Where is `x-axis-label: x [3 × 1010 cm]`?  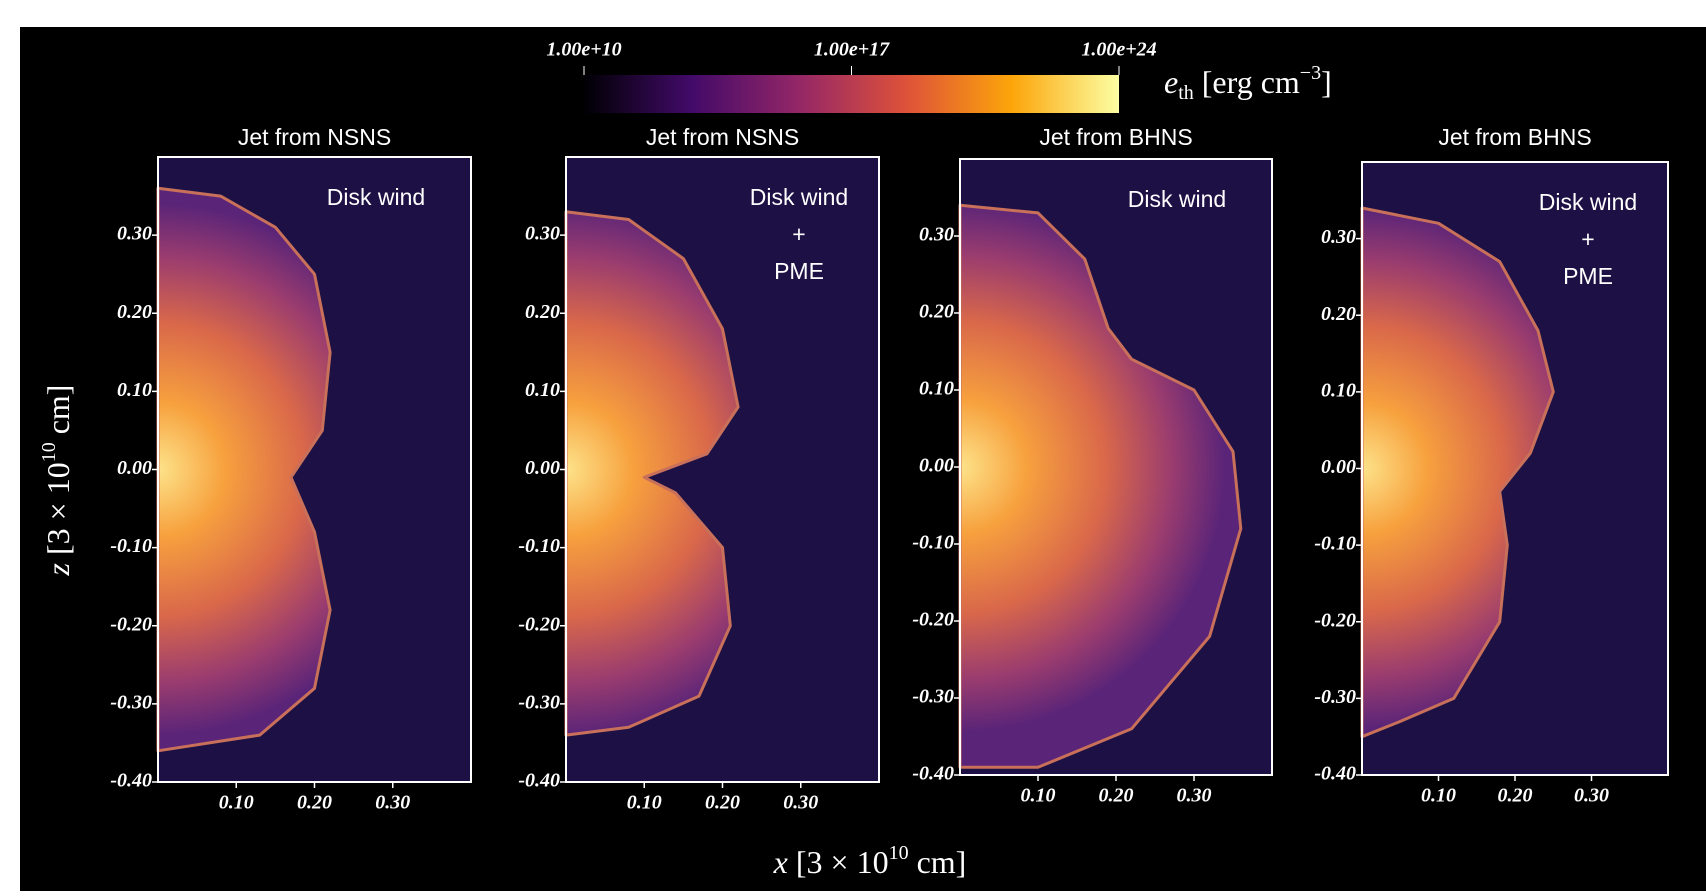 x-axis-label: x [3 × 1010 cm] is located at coordinates (870, 861).